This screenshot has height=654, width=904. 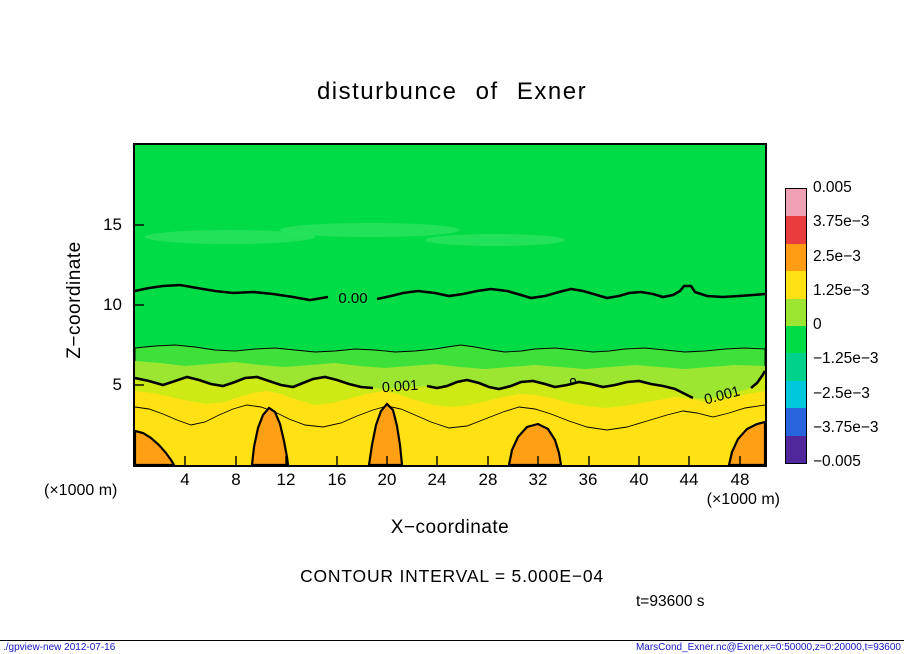 I want to click on colorbar-tick-label: 1.25e−3, so click(x=841, y=290).